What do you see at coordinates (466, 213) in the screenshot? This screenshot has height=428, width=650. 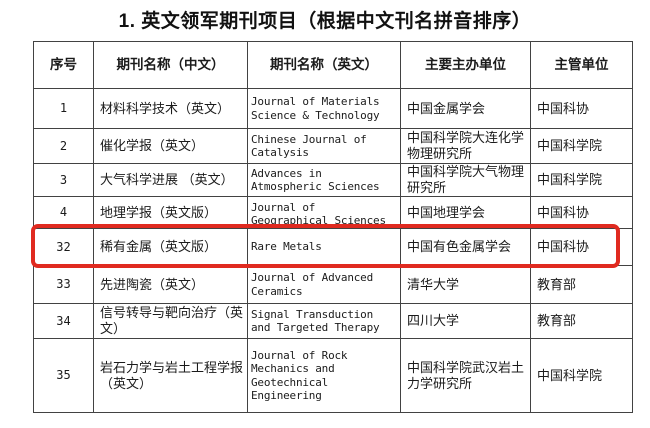 I see `cell-organizer: 中国地理学会` at bounding box center [466, 213].